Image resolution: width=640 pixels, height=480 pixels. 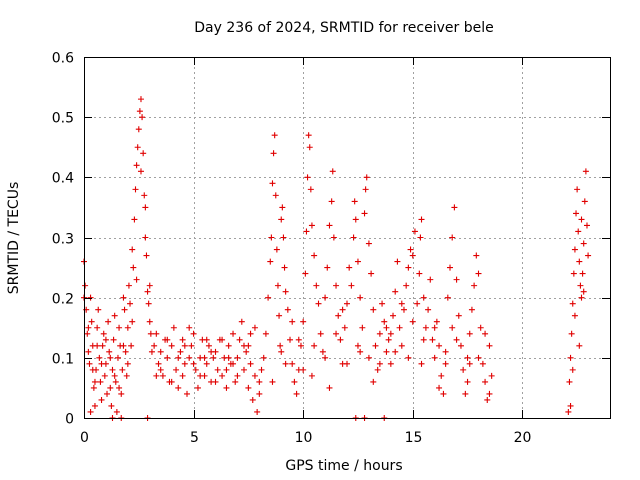 I want to click on y-tick-label: 0.3, so click(x=63, y=240).